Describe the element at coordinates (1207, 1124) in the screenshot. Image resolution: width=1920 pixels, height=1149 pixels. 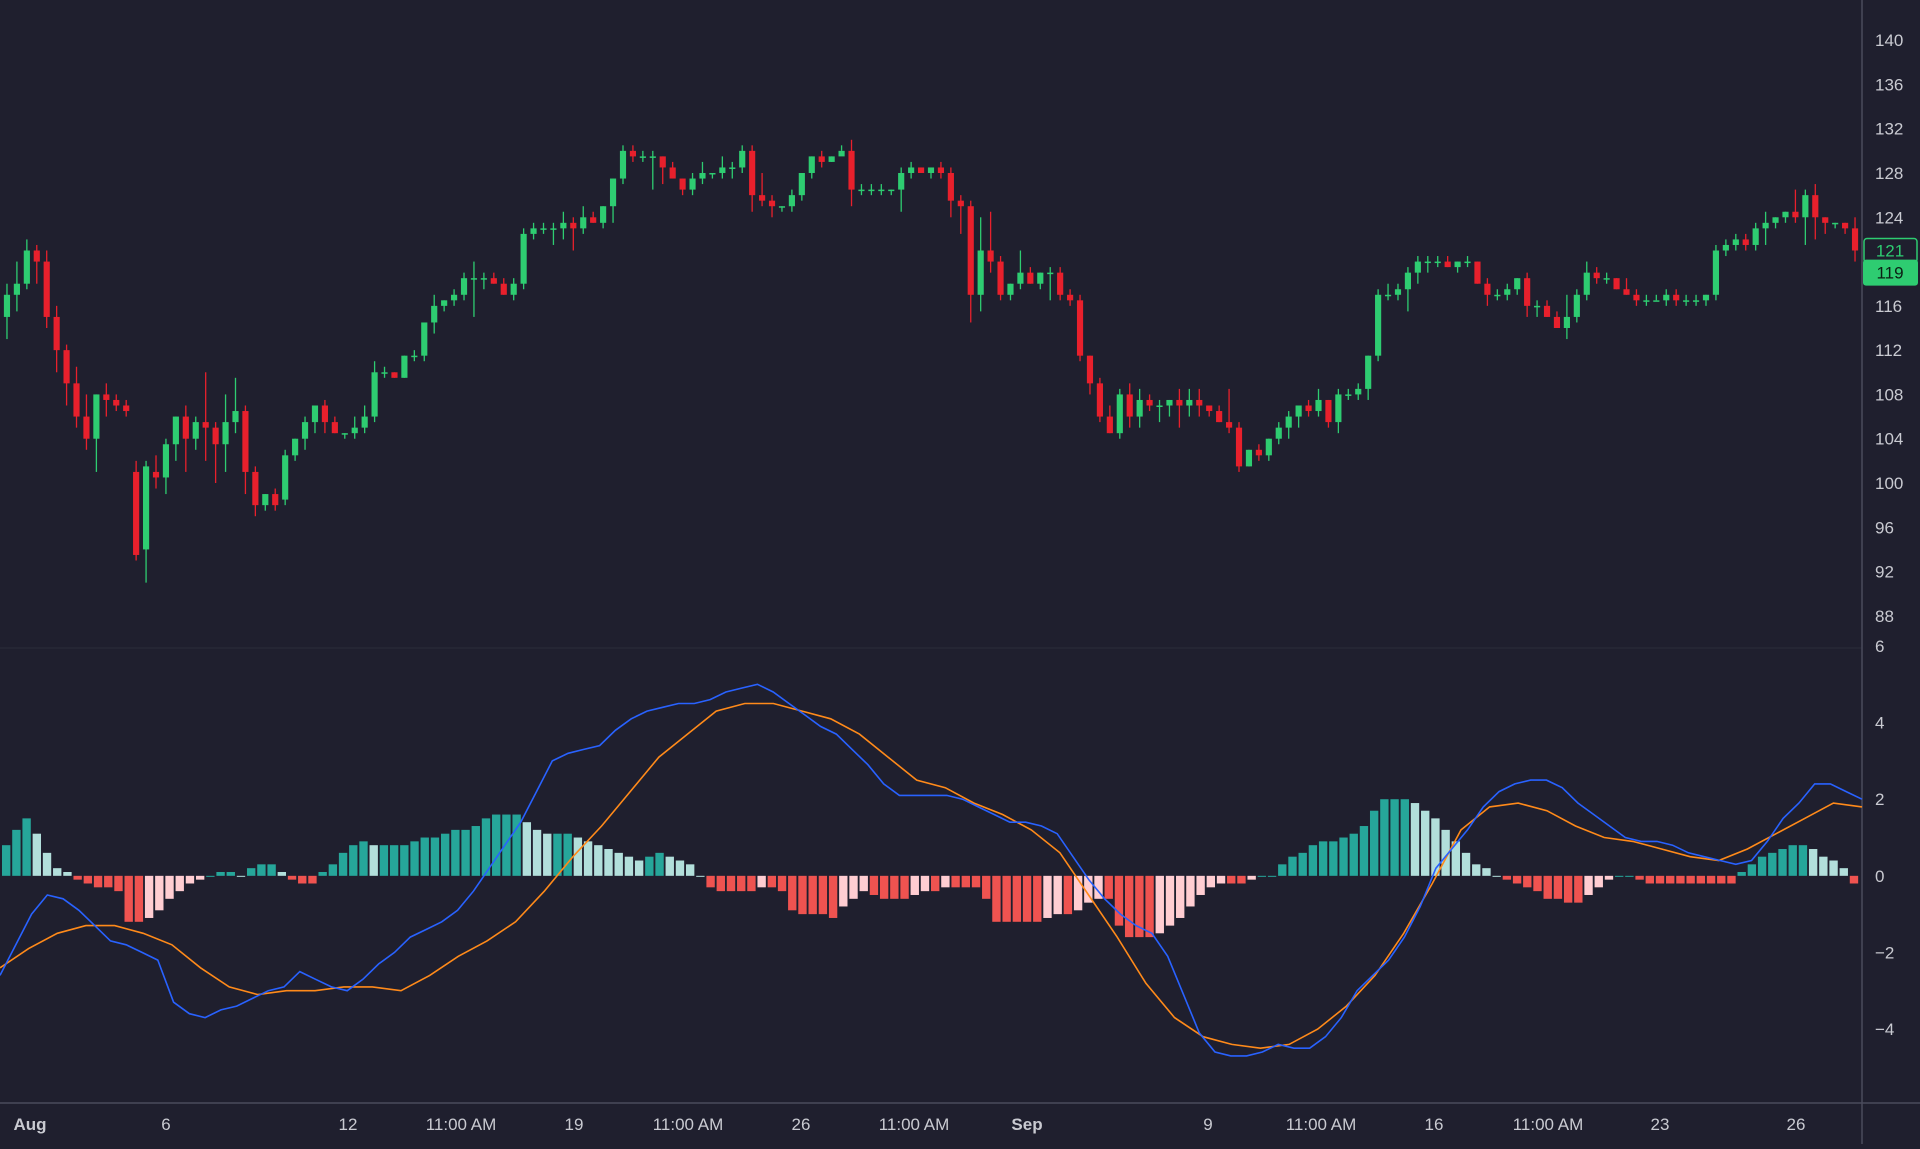
I see `time-axis-tick: 9` at that location.